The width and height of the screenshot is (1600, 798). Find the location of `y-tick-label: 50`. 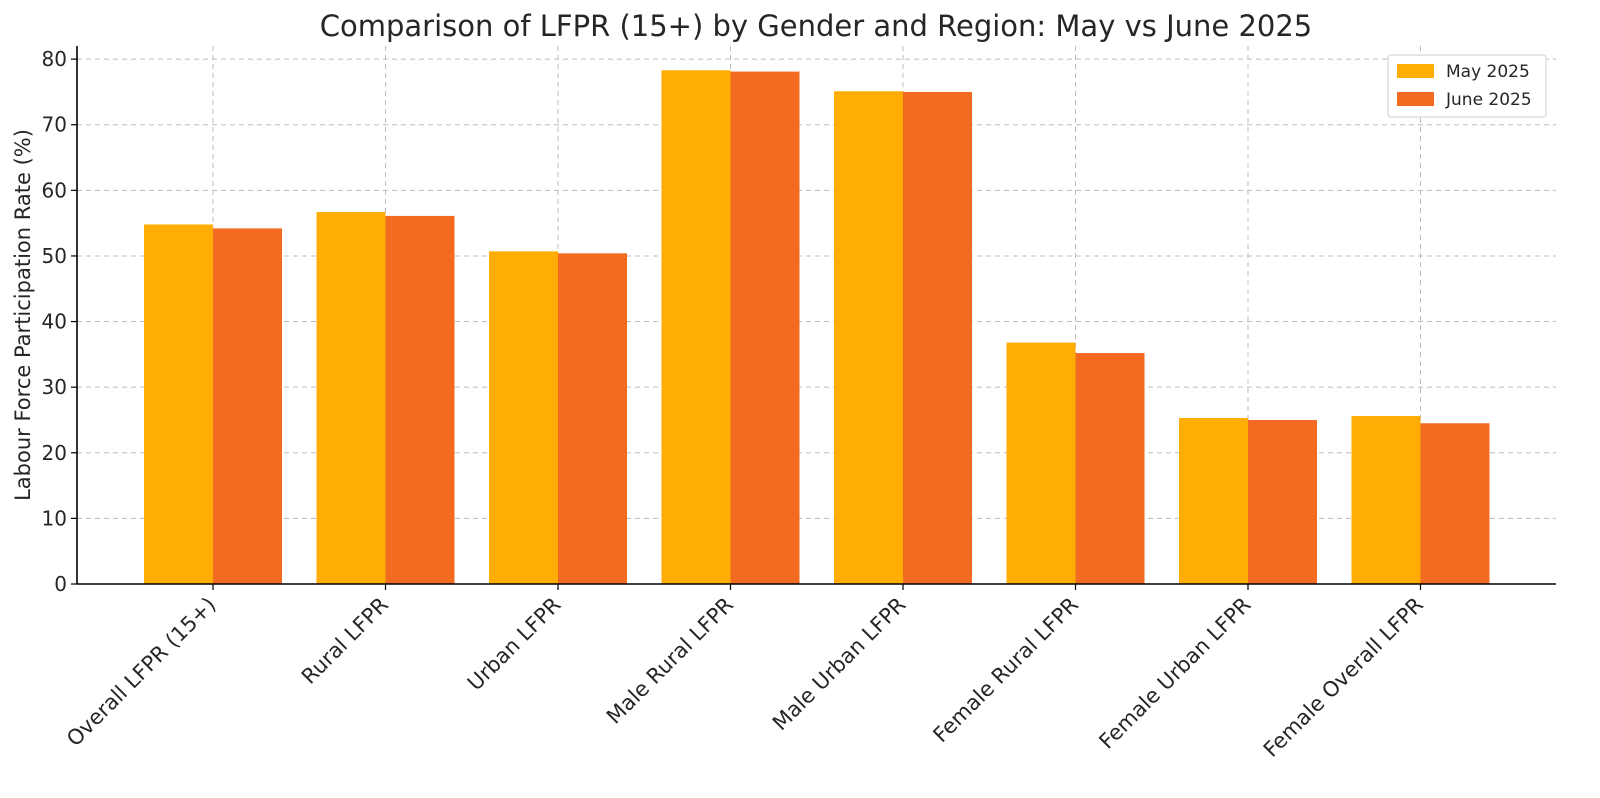

y-tick-label: 50 is located at coordinates (54, 256).